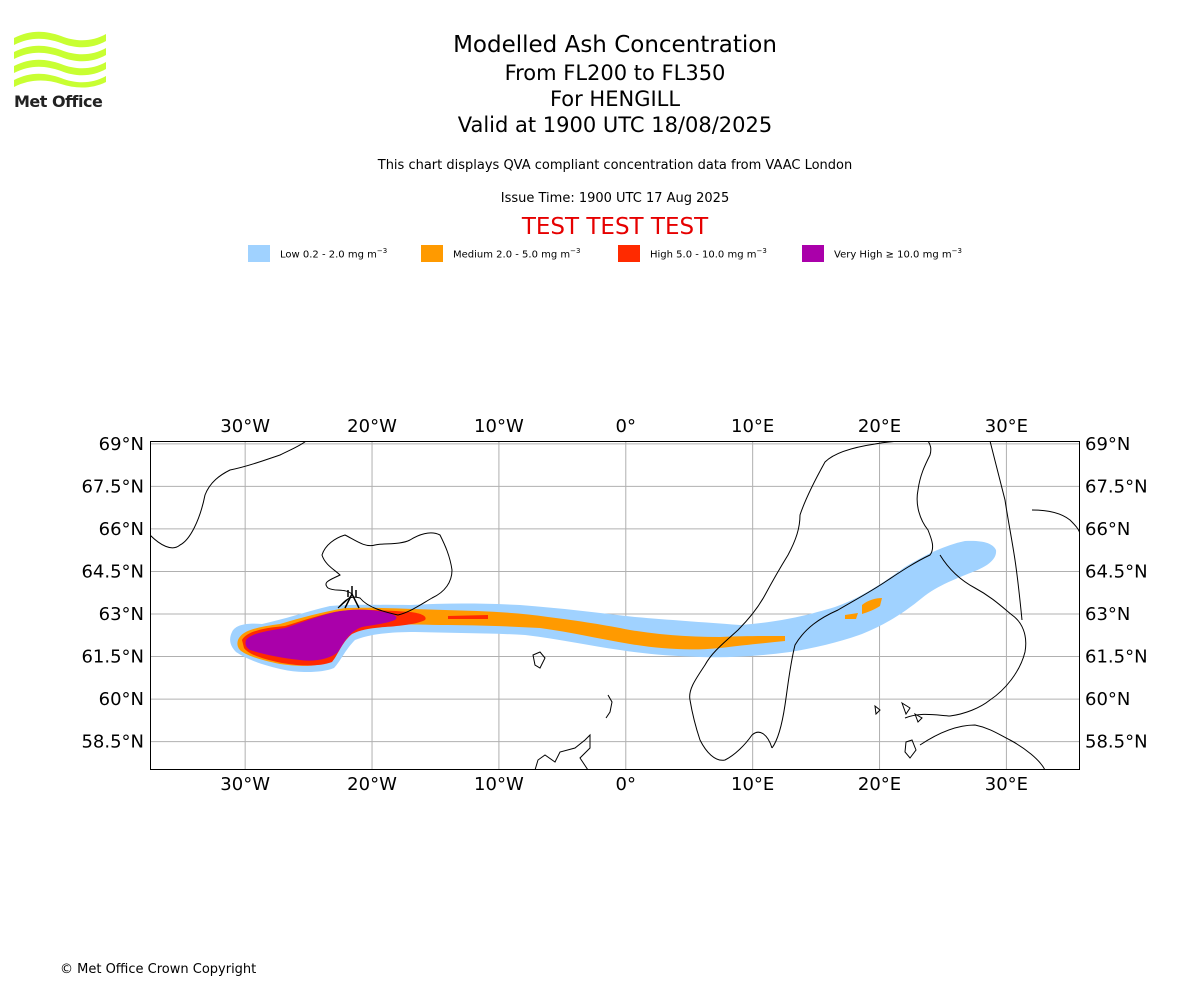 The height and width of the screenshot is (1000, 1200). I want to click on lon-tick-label-top: 10°E, so click(752, 426).